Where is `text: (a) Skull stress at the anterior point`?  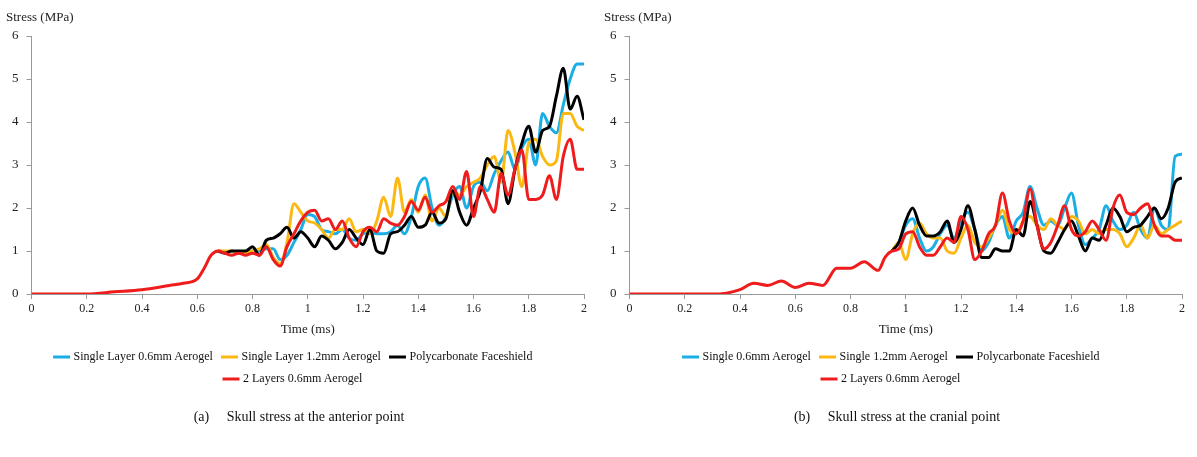 text: (a) Skull stress at the anterior point is located at coordinates (299, 417).